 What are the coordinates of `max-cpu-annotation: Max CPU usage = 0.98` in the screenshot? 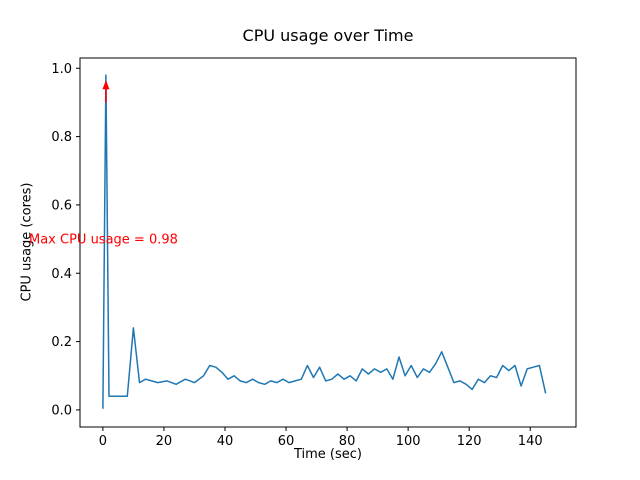 It's located at (103, 240).